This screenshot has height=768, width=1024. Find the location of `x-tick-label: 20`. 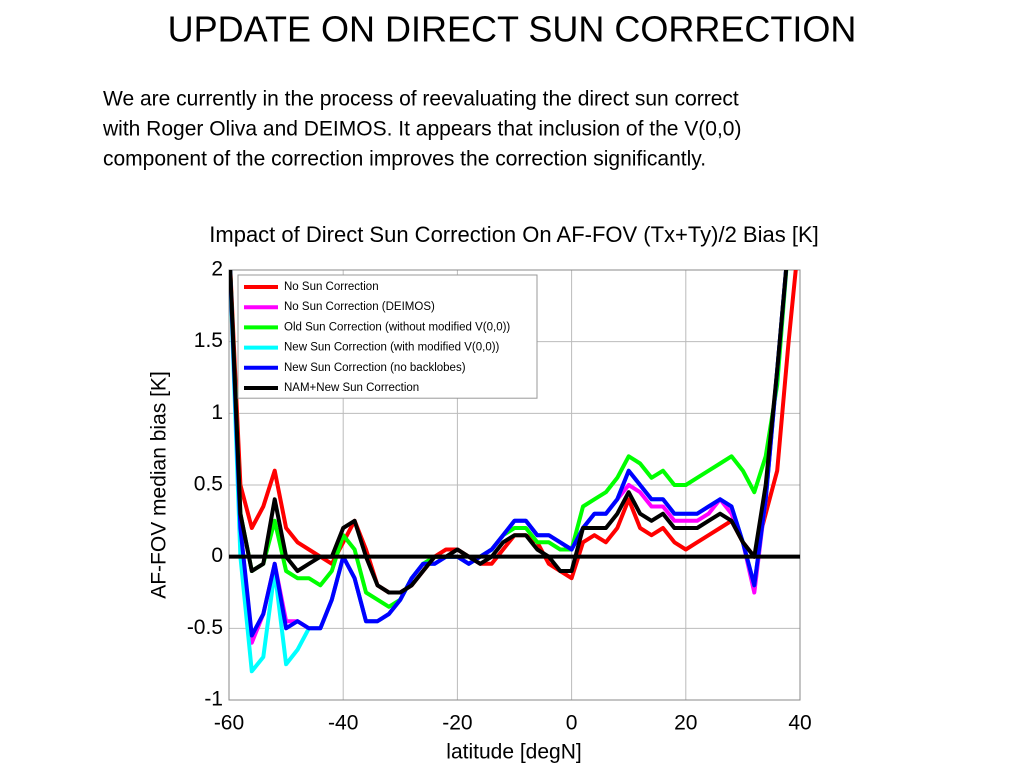

x-tick-label: 20 is located at coordinates (685, 723).